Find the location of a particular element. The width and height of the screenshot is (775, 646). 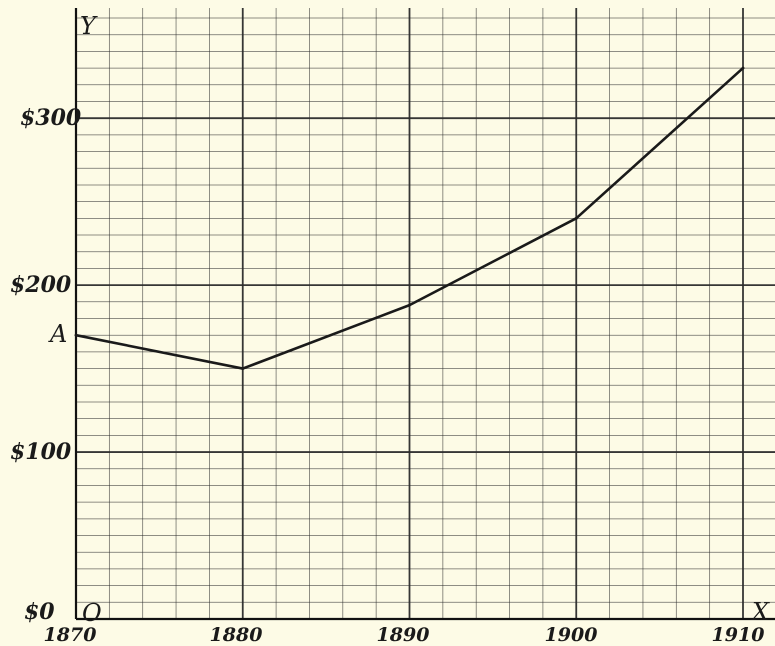

y-tick-label-100: $100 is located at coordinates (41, 452).